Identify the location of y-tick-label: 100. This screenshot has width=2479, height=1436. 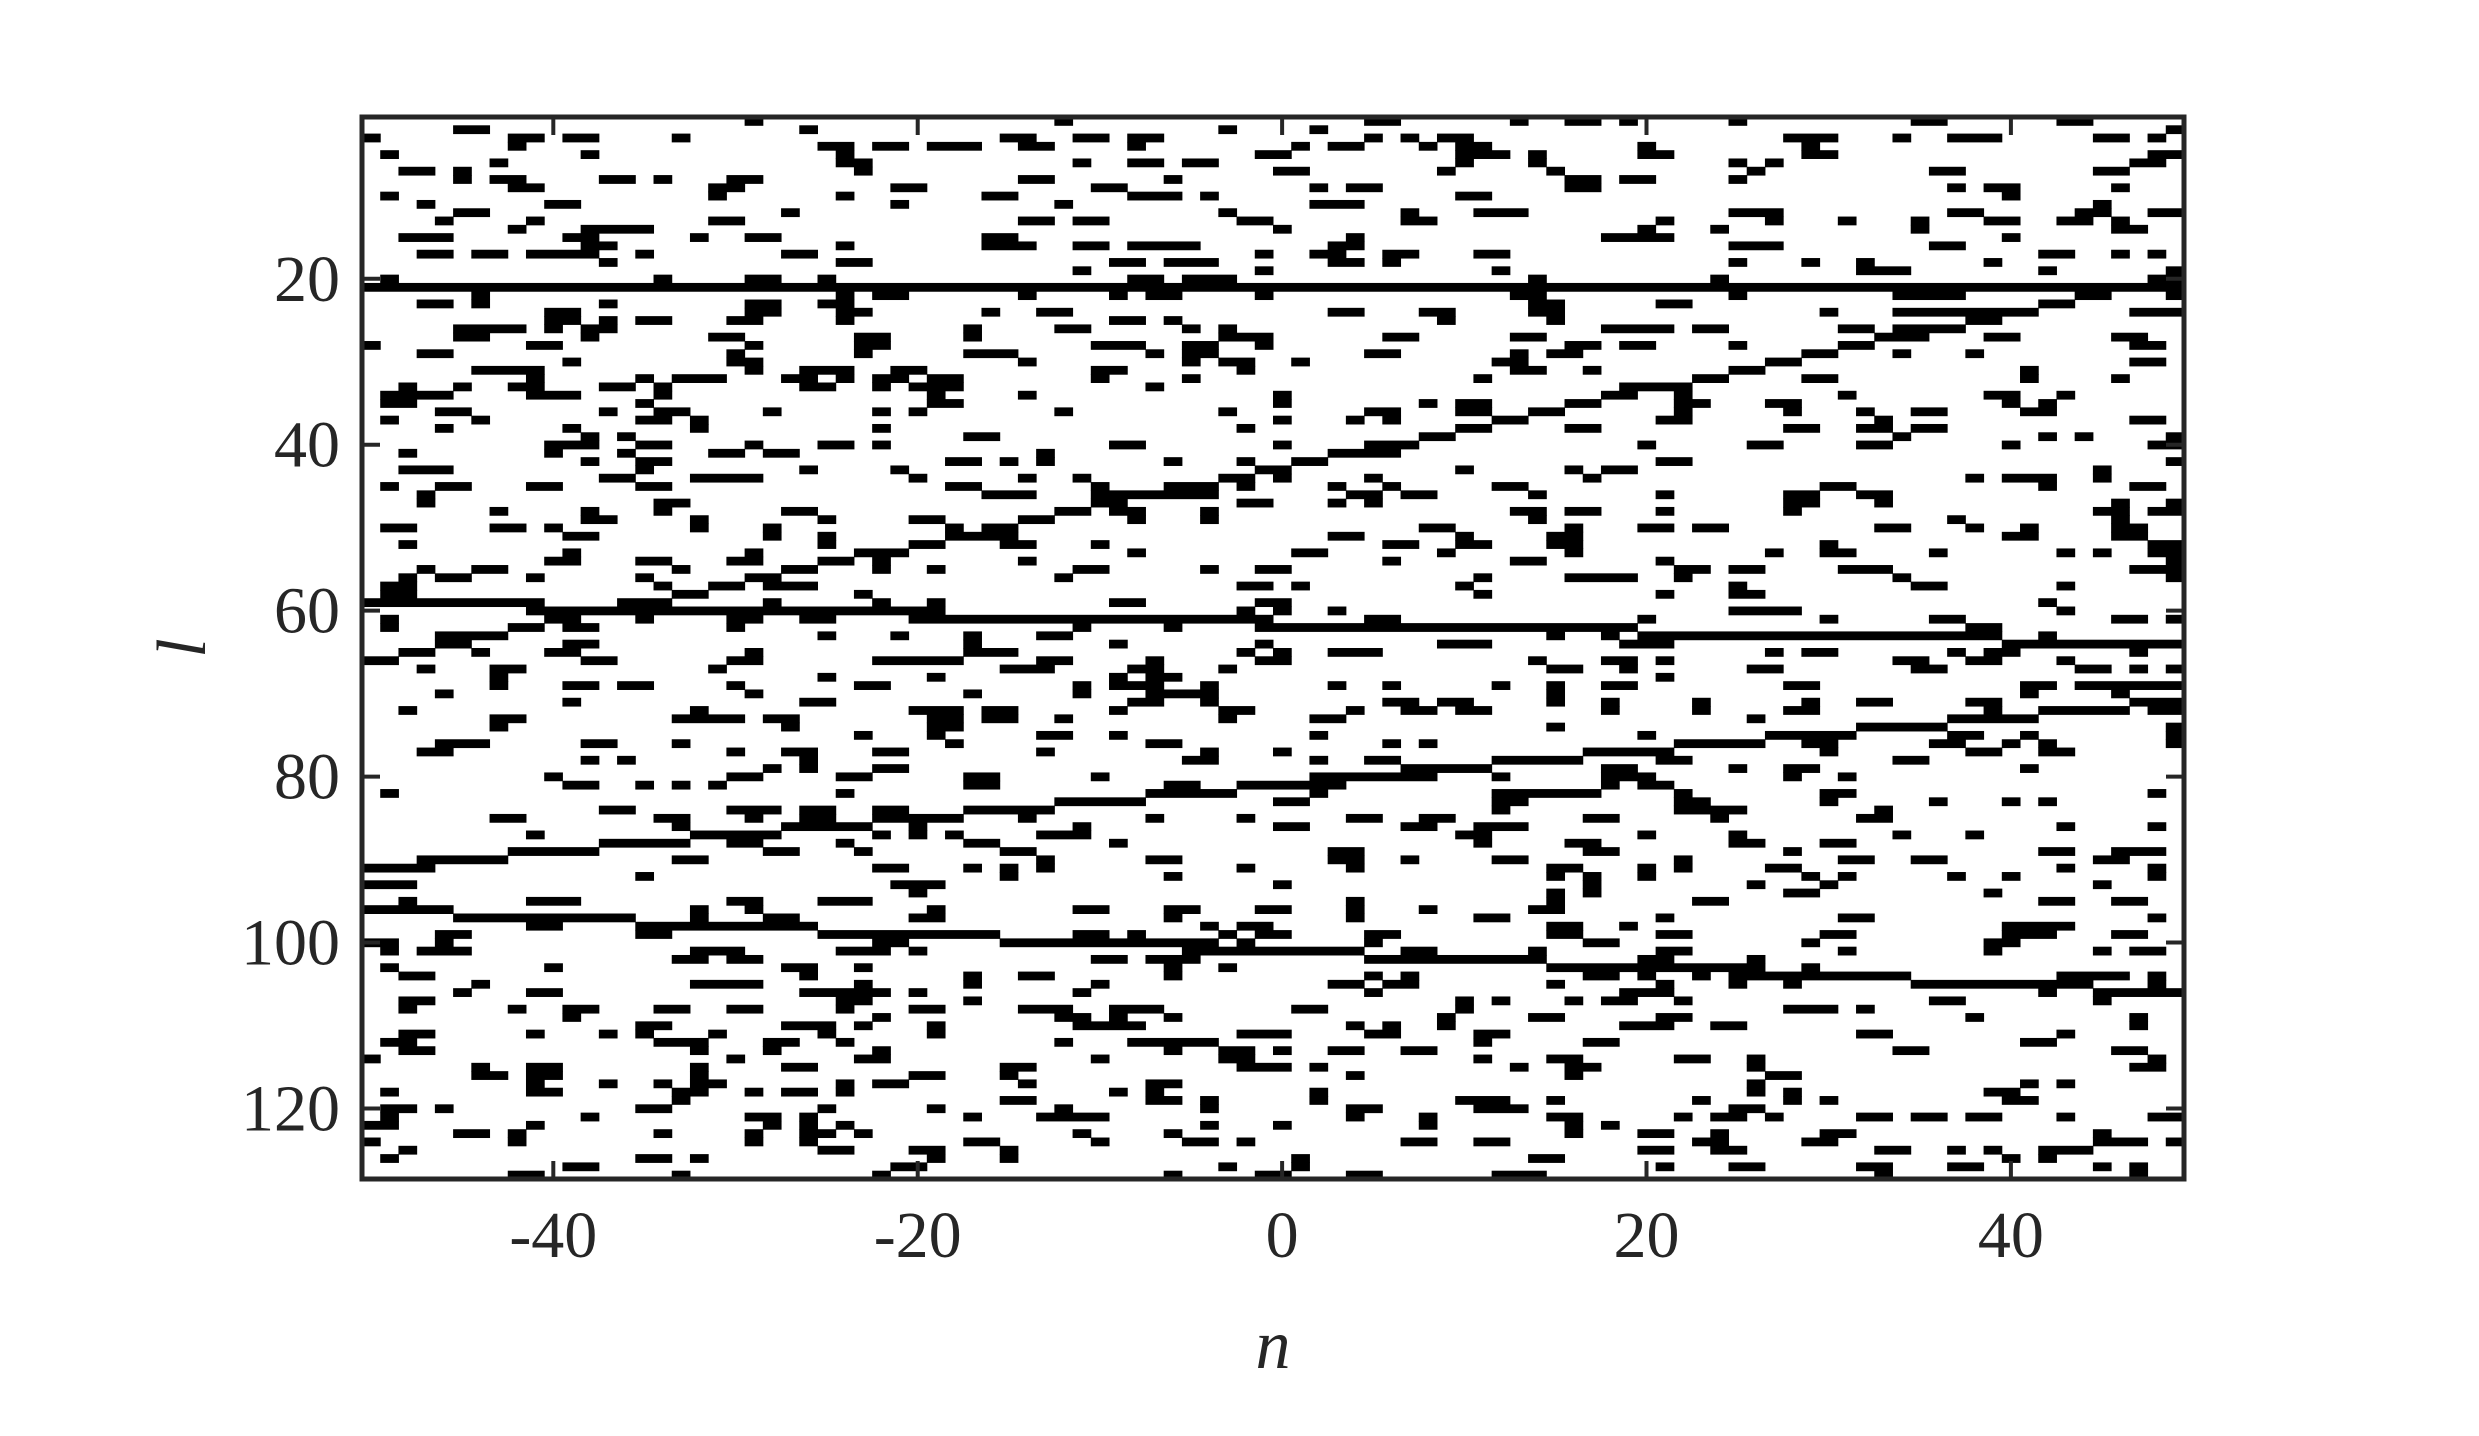
(290, 943).